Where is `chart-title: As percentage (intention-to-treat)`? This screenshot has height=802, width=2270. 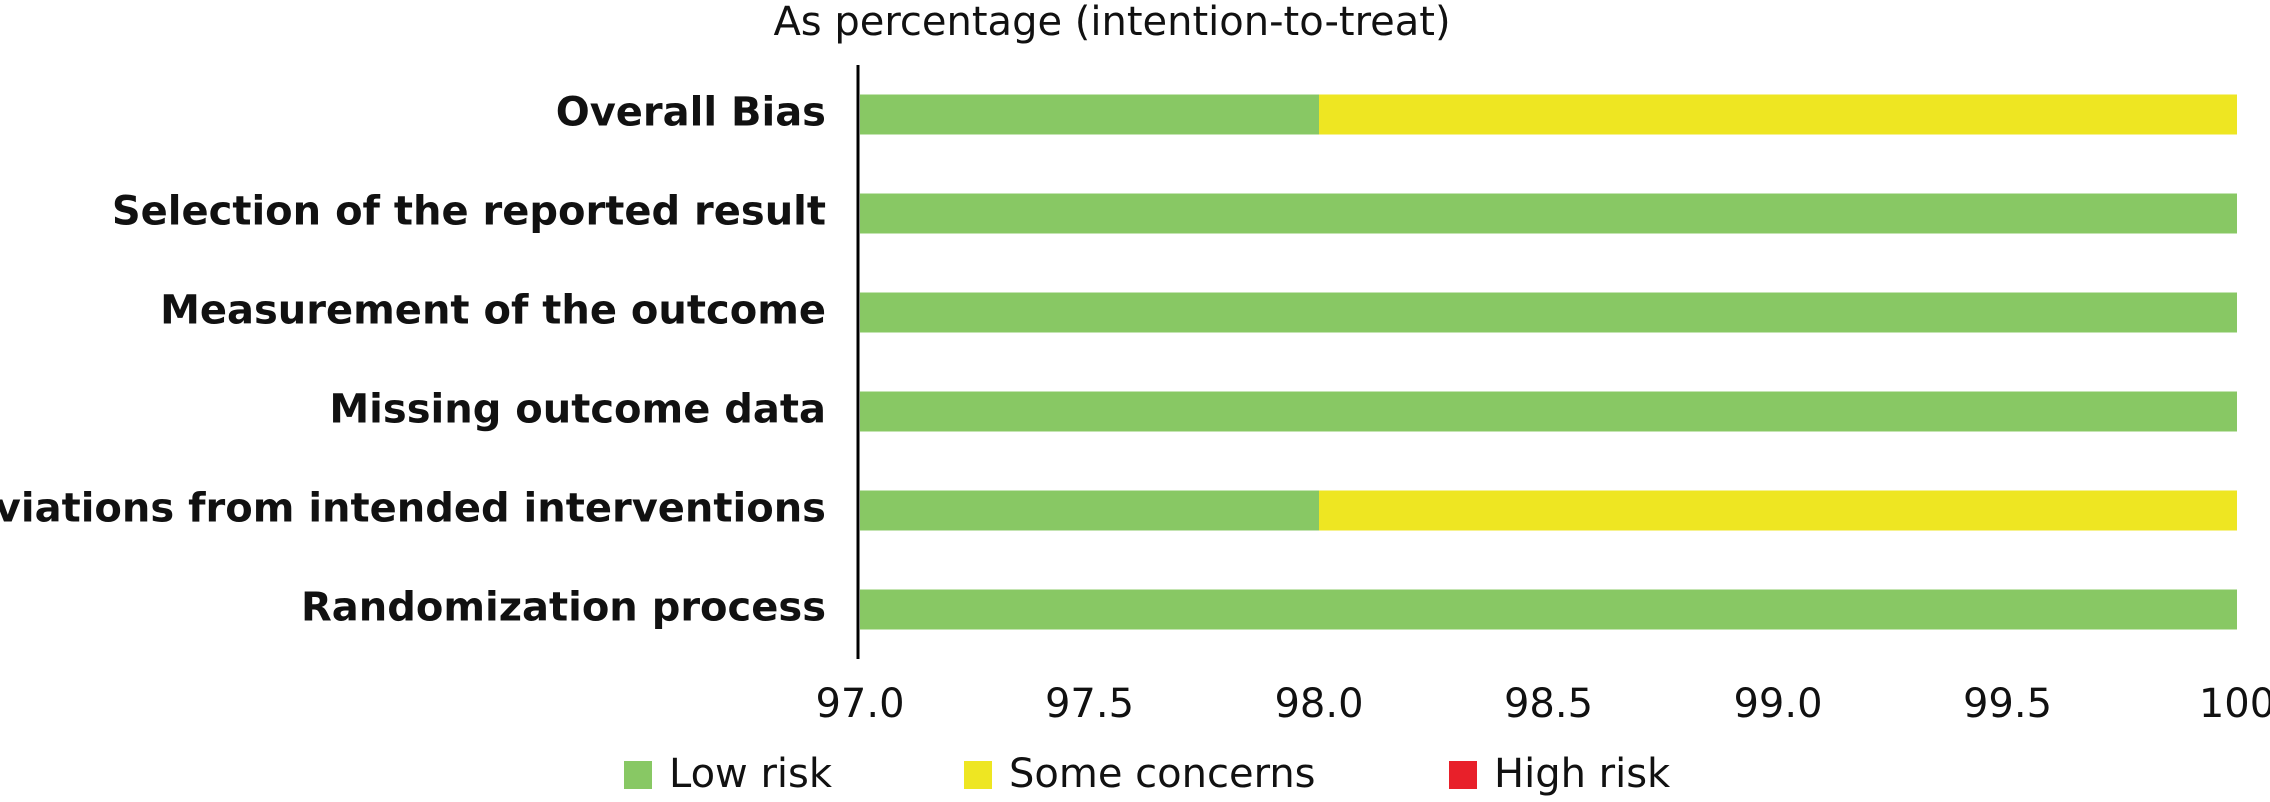 chart-title: As percentage (intention-to-treat) is located at coordinates (1111, 22).